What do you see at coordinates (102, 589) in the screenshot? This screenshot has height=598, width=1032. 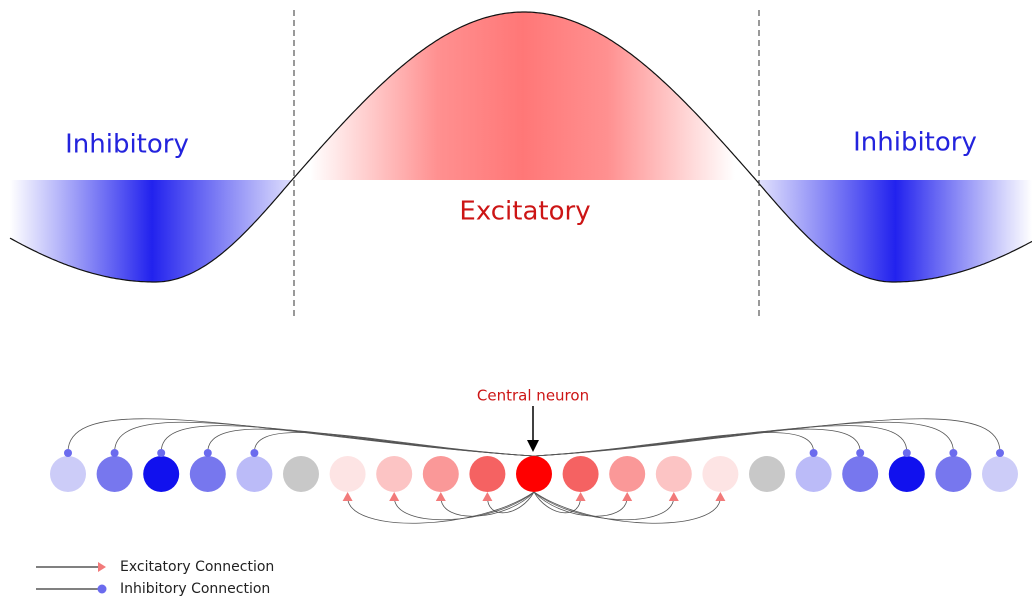 I see `legend-dot` at bounding box center [102, 589].